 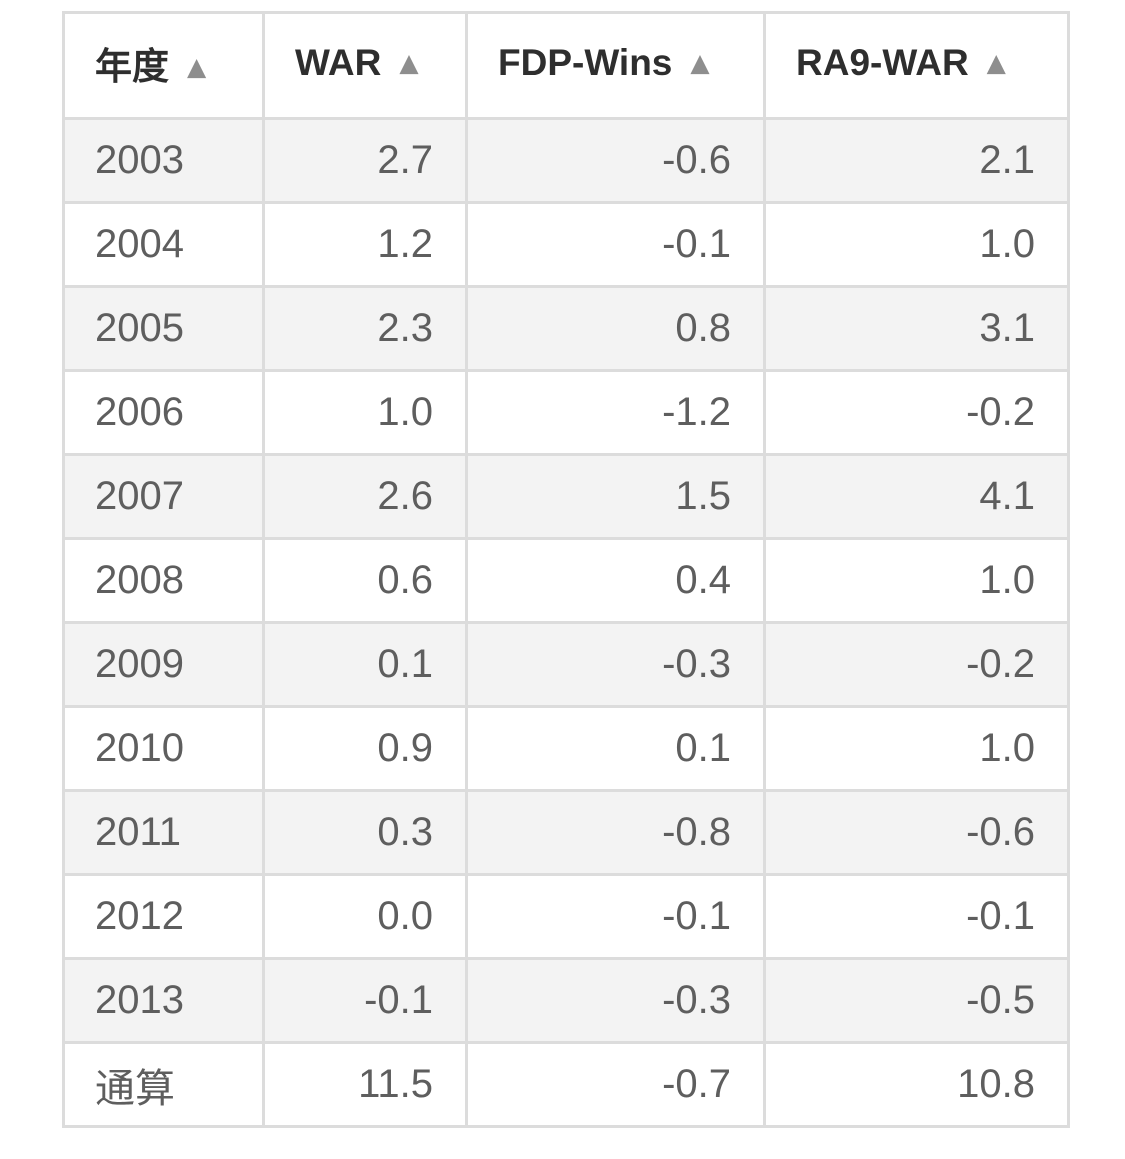 I want to click on cell-war: 0.1, so click(x=365, y=664).